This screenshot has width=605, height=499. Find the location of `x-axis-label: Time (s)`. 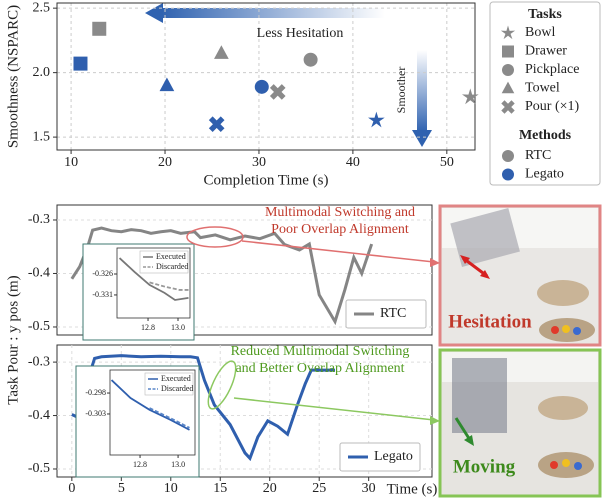

x-axis-label: Time (s) is located at coordinates (412, 489).